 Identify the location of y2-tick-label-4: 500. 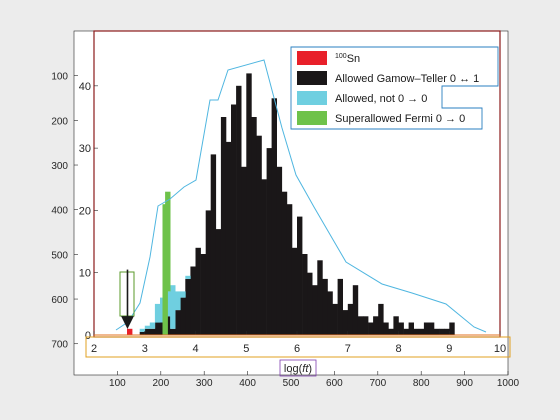
(59, 255).